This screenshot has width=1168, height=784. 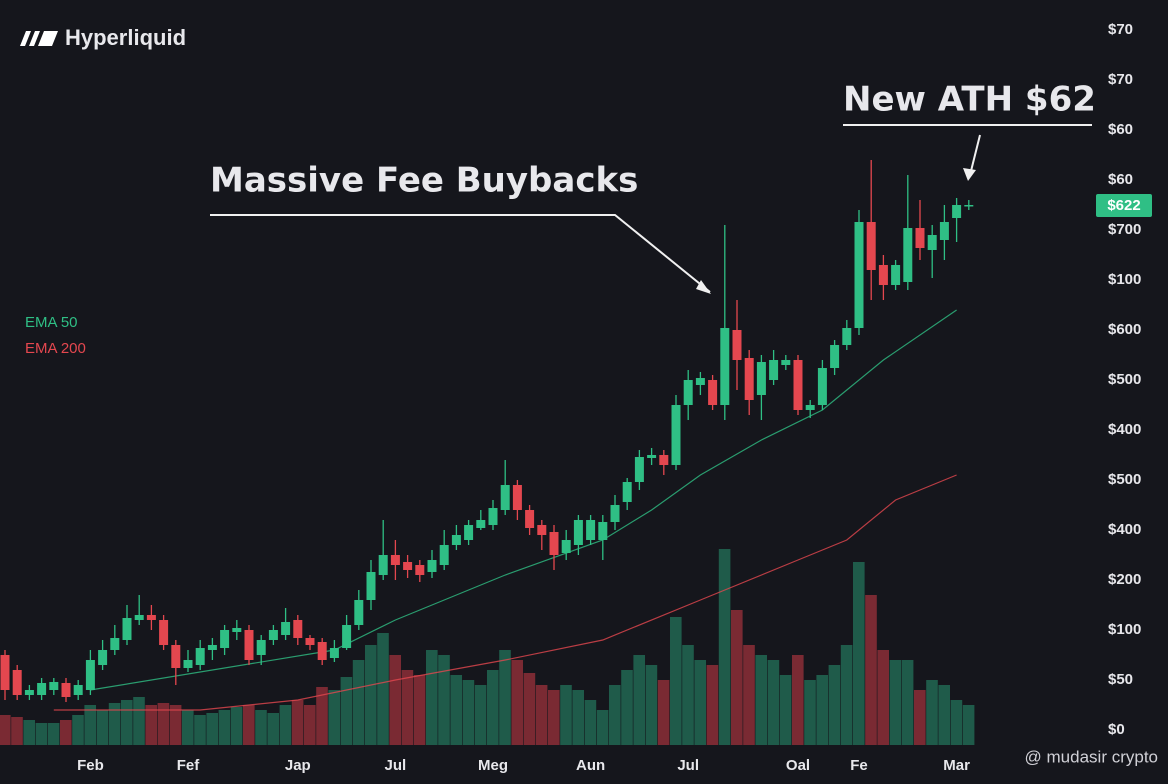 What do you see at coordinates (975, 155) in the screenshot?
I see `annotation-arrow` at bounding box center [975, 155].